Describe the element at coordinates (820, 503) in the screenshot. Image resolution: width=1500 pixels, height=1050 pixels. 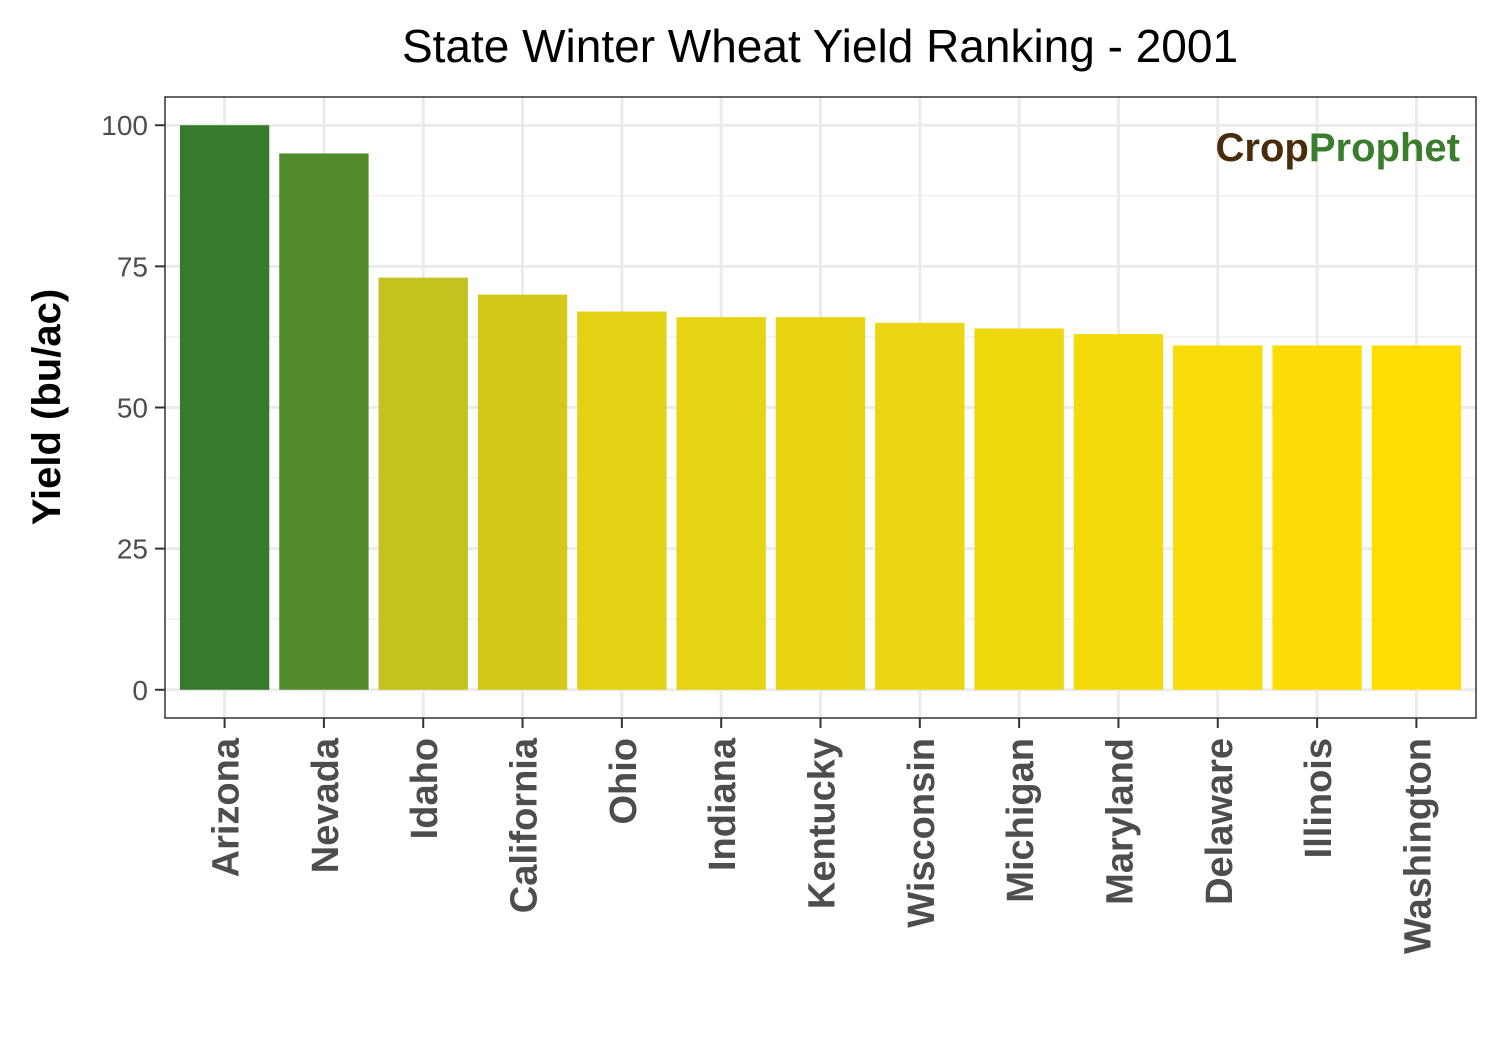
I see `bar-kentucky` at that location.